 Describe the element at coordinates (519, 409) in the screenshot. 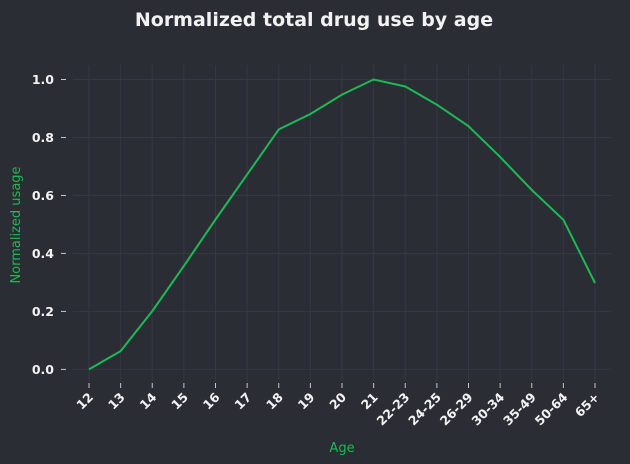

I see `x-tick-label: 35-49` at that location.